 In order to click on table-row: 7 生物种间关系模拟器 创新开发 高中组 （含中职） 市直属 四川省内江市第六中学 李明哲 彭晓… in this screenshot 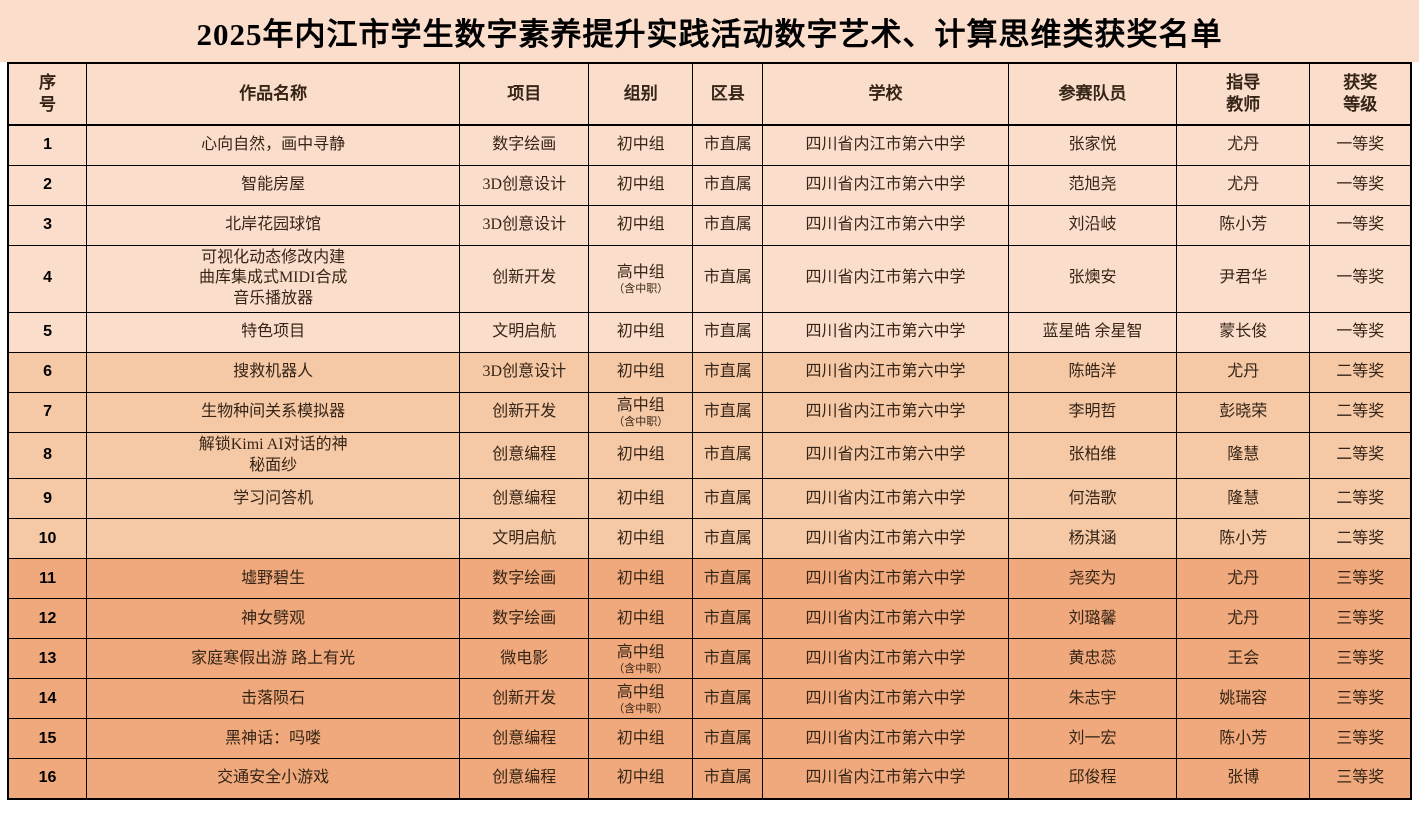, I will do `click(709, 412)`.